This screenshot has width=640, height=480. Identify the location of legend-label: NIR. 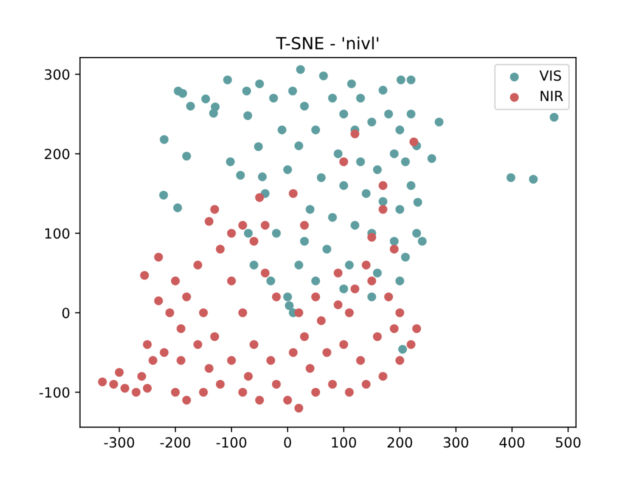
(552, 96).